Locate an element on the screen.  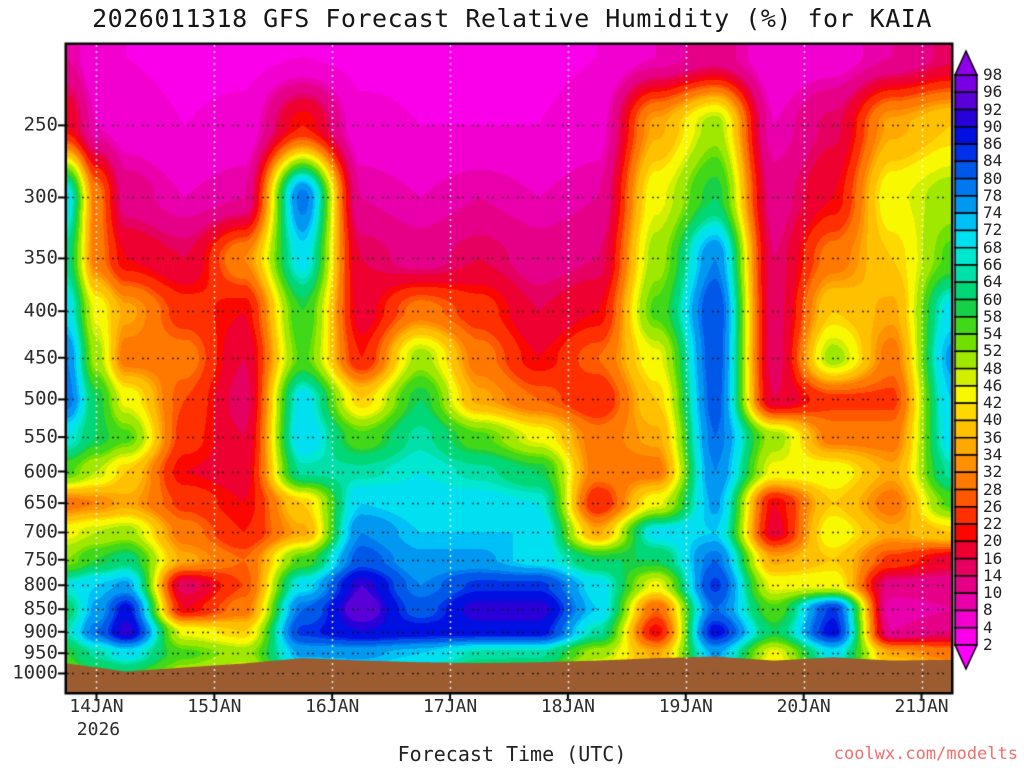
y-axis-tick-label: 600 is located at coordinates (40, 471).